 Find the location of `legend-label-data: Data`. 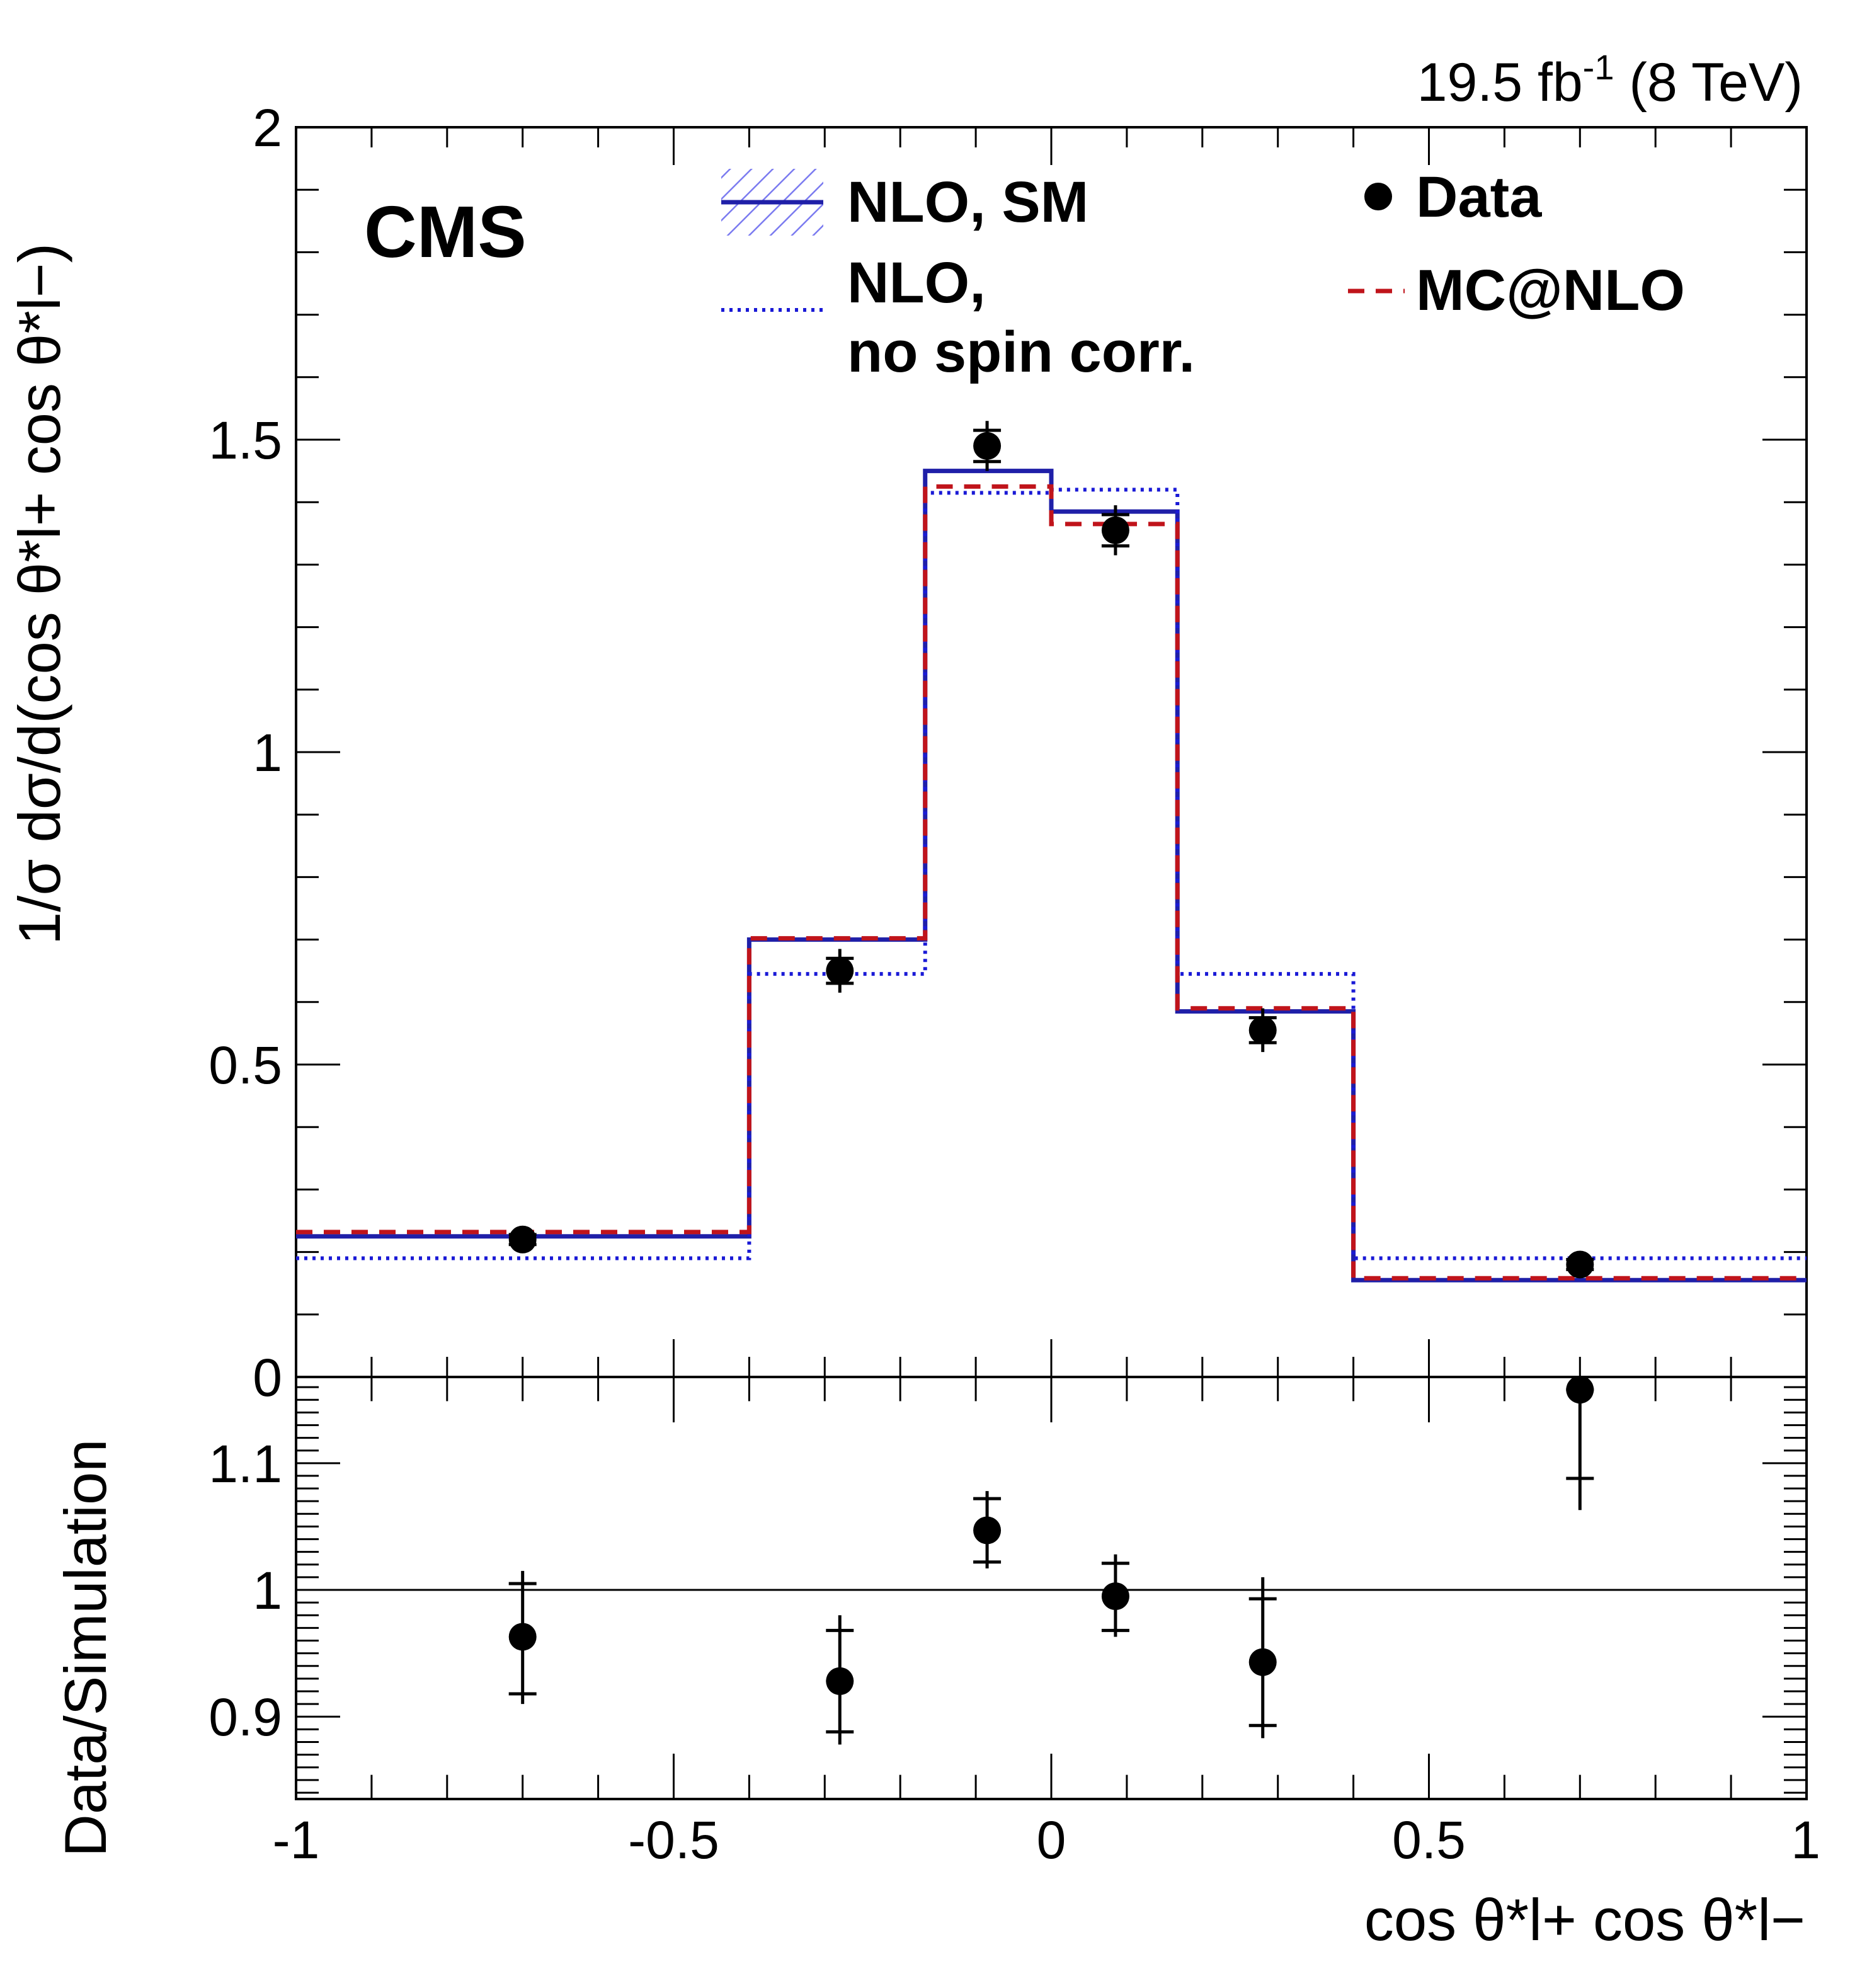

legend-label-data: Data is located at coordinates (1479, 197).